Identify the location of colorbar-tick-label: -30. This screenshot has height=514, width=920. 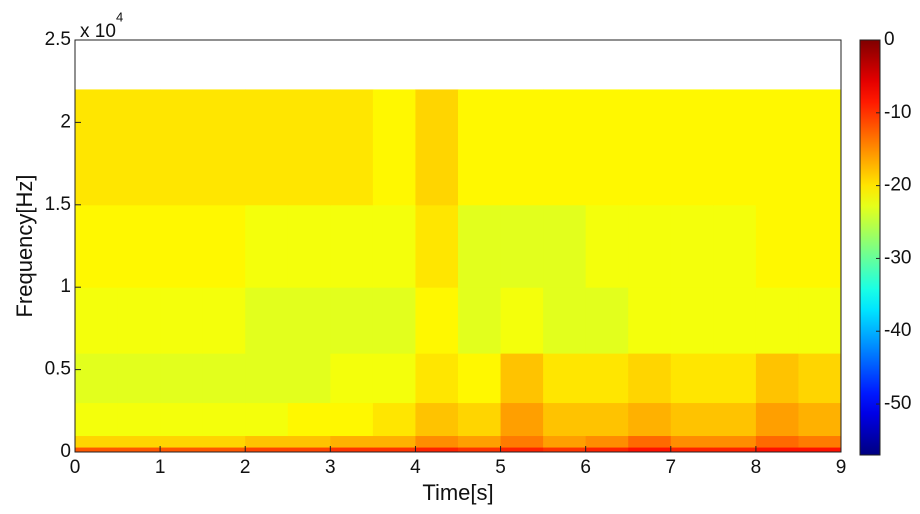
(897, 257).